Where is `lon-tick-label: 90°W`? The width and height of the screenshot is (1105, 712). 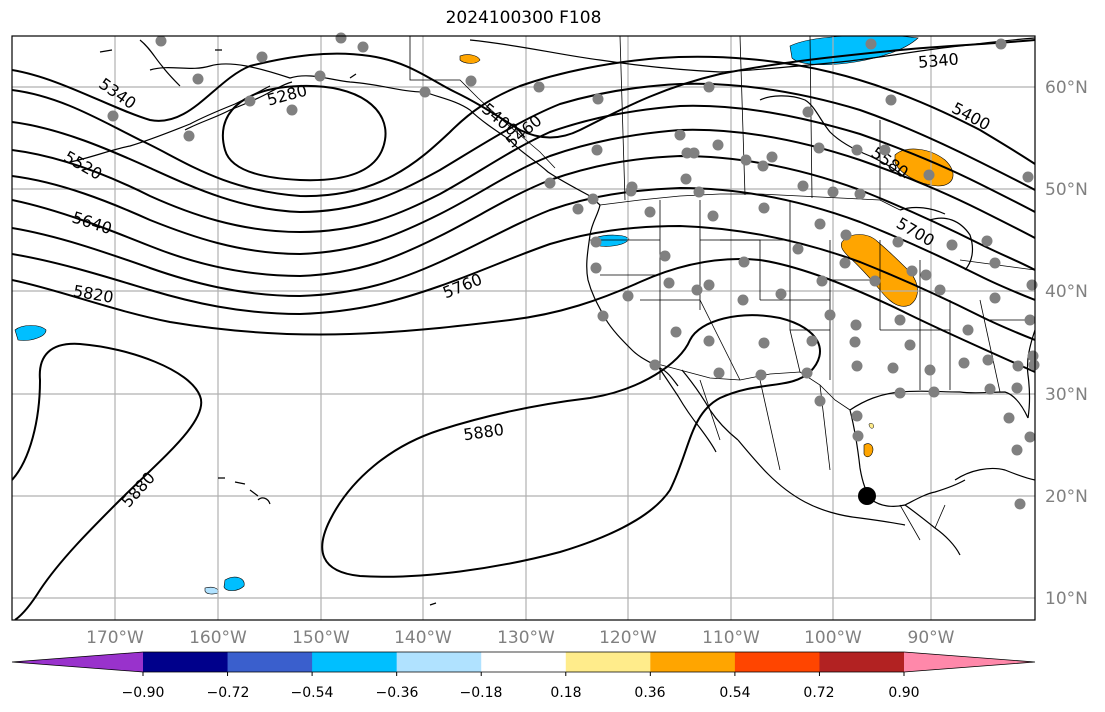 lon-tick-label: 90°W is located at coordinates (931, 638).